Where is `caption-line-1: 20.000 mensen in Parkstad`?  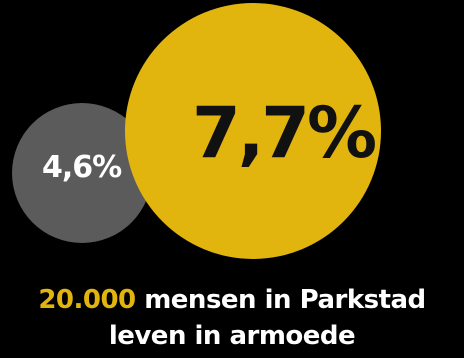
caption-line-1: 20.000 mensen in Parkstad is located at coordinates (232, 300).